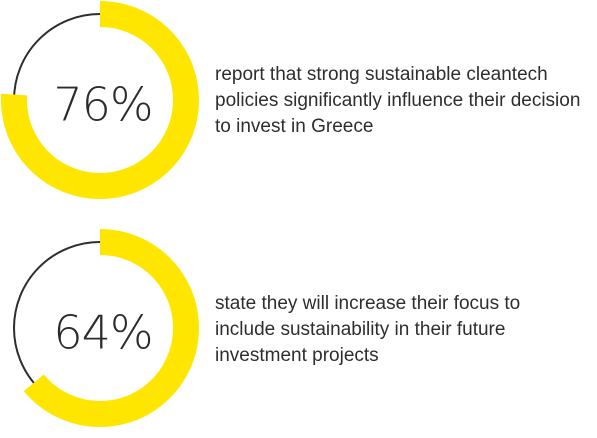  I want to click on donut-1-value-arc, so click(100, 100).